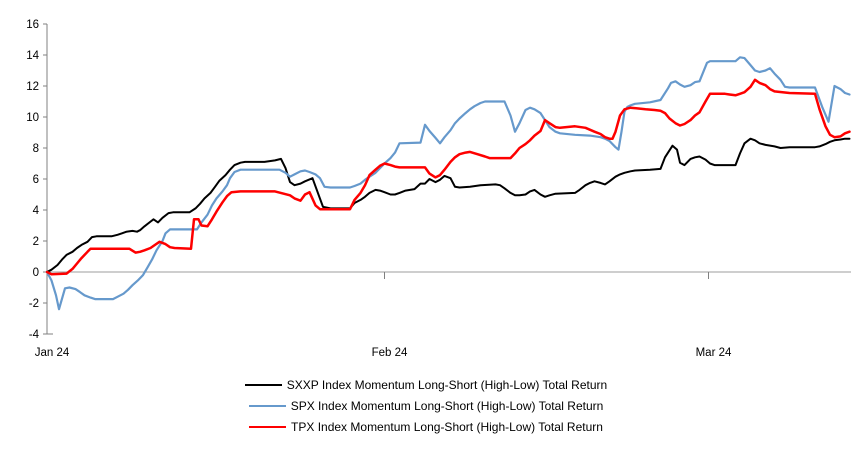  I want to click on sxxp-line-swatch, so click(263, 385).